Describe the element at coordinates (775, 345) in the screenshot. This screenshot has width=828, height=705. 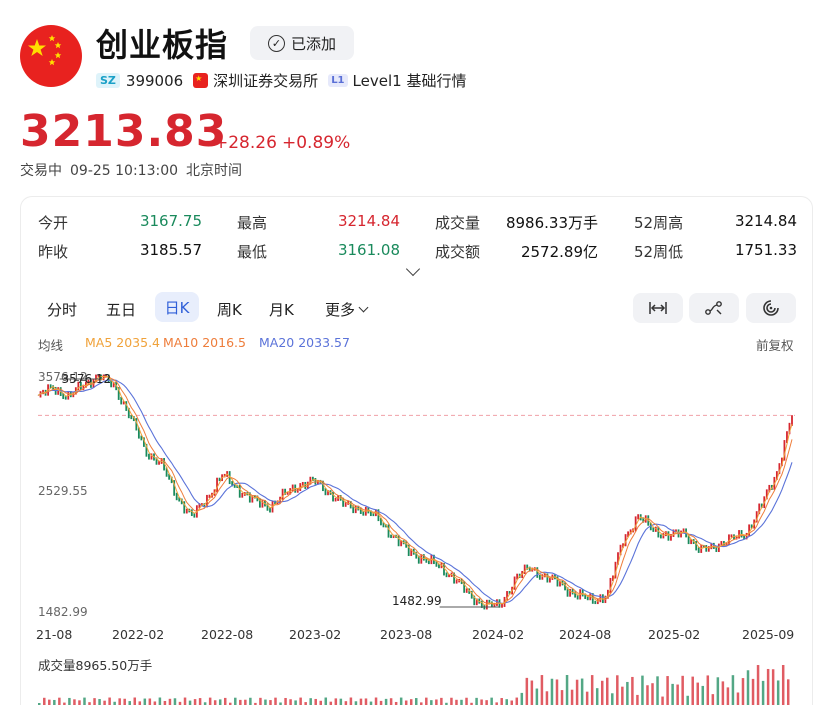
I see `adjust-mode: 前复权` at that location.